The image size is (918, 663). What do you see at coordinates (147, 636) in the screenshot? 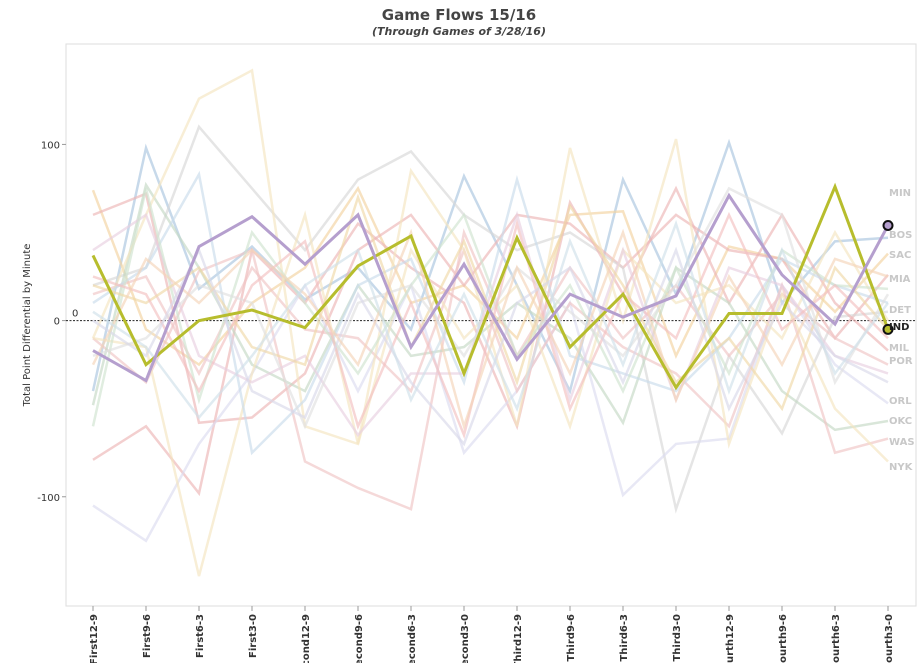
I see `x-tick-label: First9-6` at bounding box center [147, 636].